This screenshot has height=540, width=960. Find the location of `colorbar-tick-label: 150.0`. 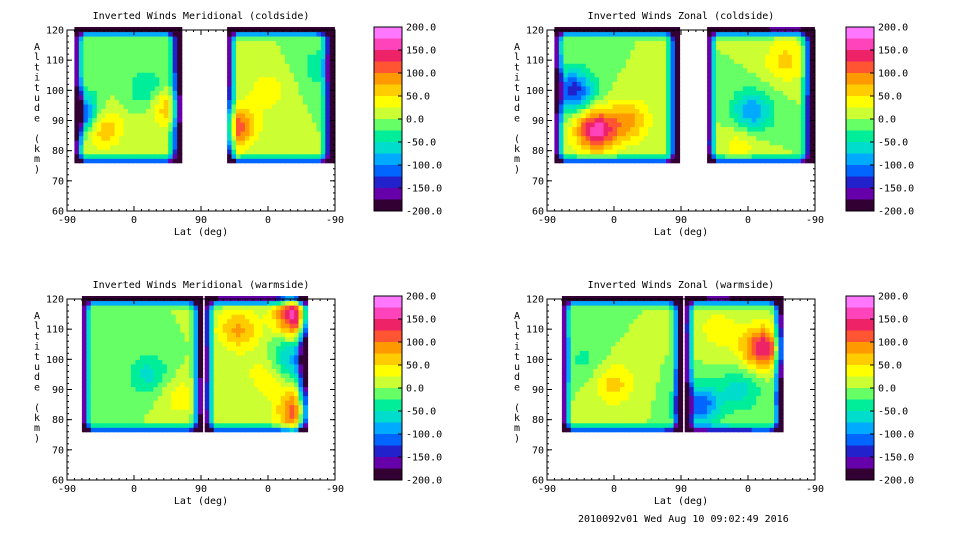

colorbar-tick-label: 150.0 is located at coordinates (421, 51).